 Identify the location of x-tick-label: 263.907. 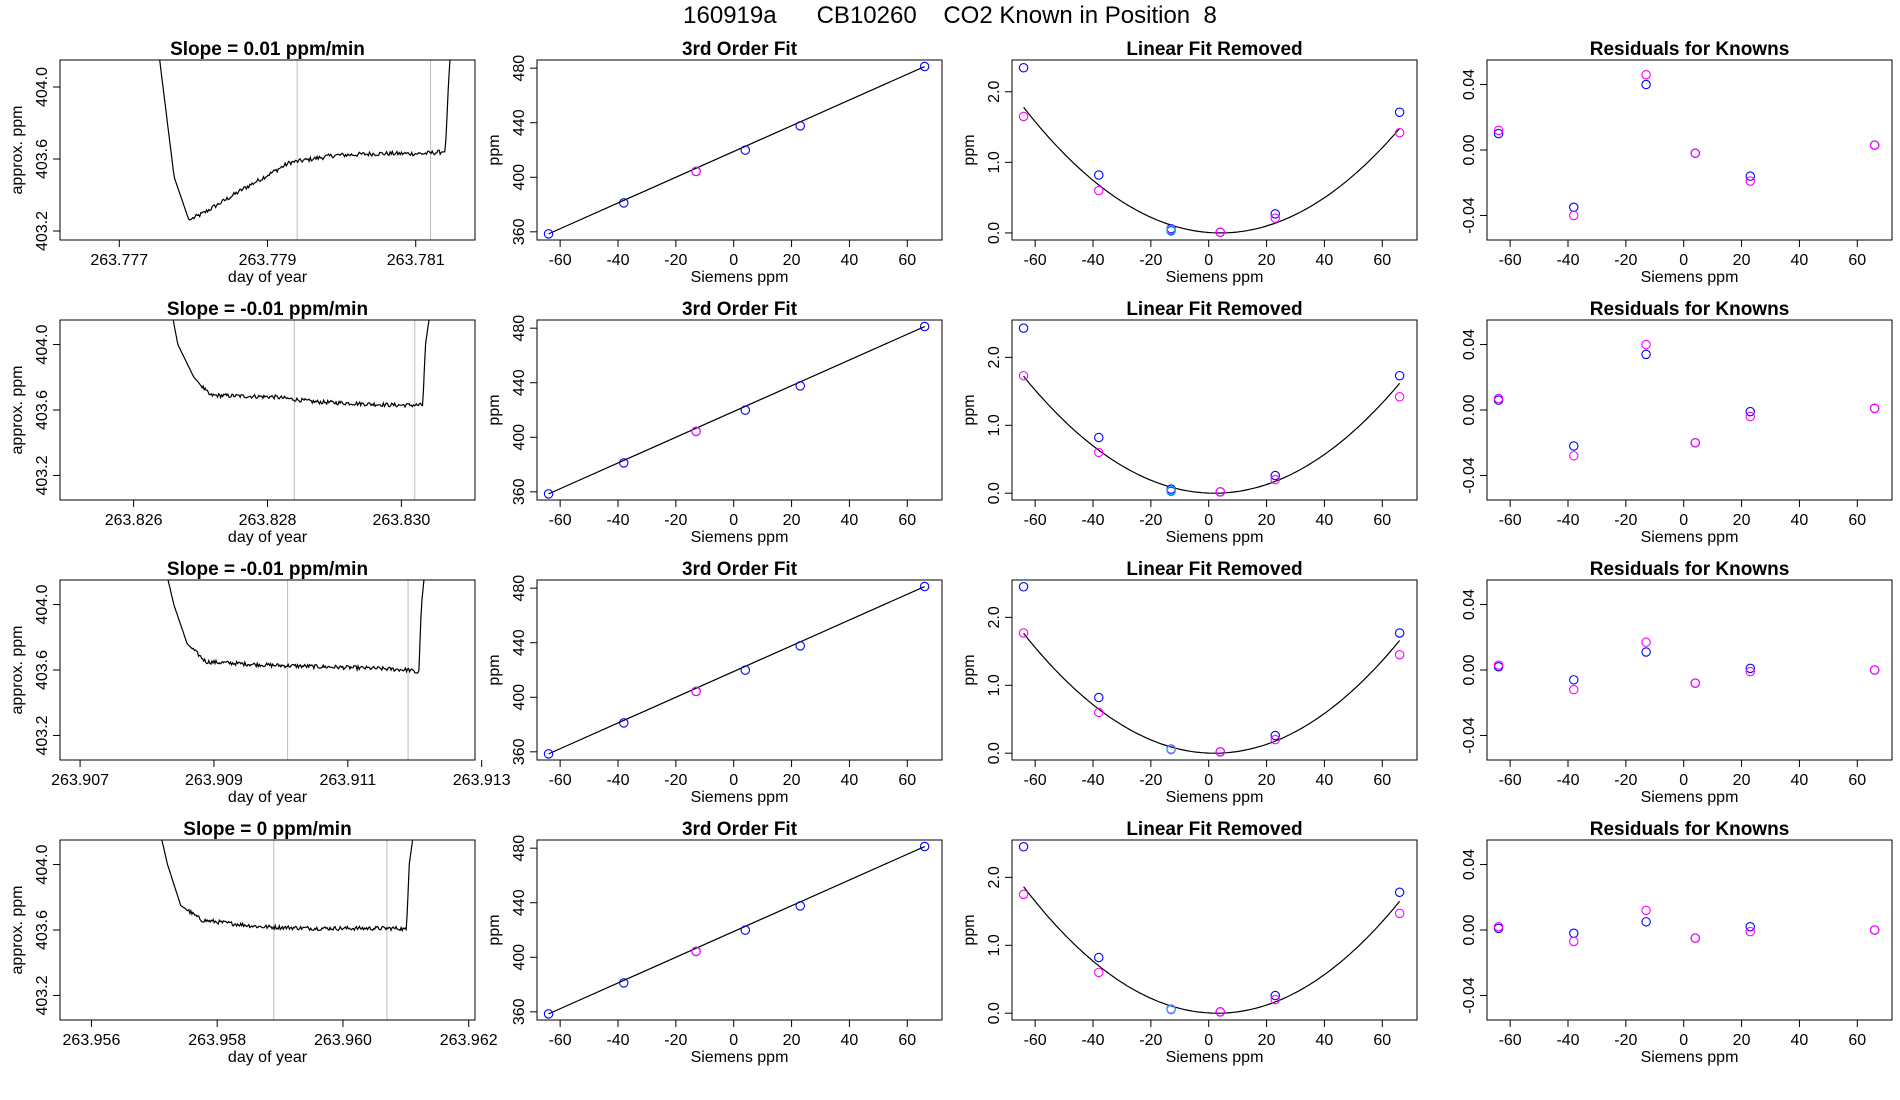
(80, 780).